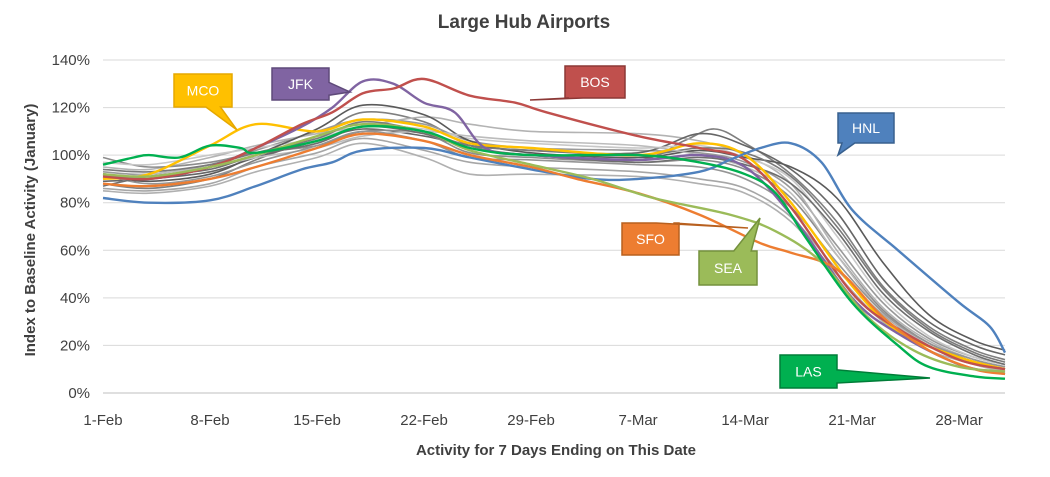  What do you see at coordinates (205, 102) in the screenshot?
I see `callout-mco` at bounding box center [205, 102].